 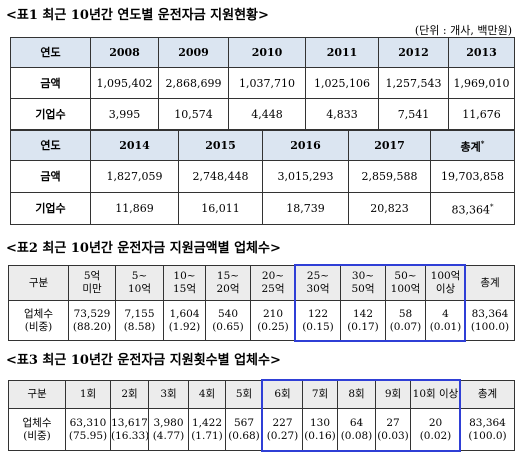 What do you see at coordinates (207, 429) in the screenshot?
I see `cell: 1,422 (1.71)` at bounding box center [207, 429].